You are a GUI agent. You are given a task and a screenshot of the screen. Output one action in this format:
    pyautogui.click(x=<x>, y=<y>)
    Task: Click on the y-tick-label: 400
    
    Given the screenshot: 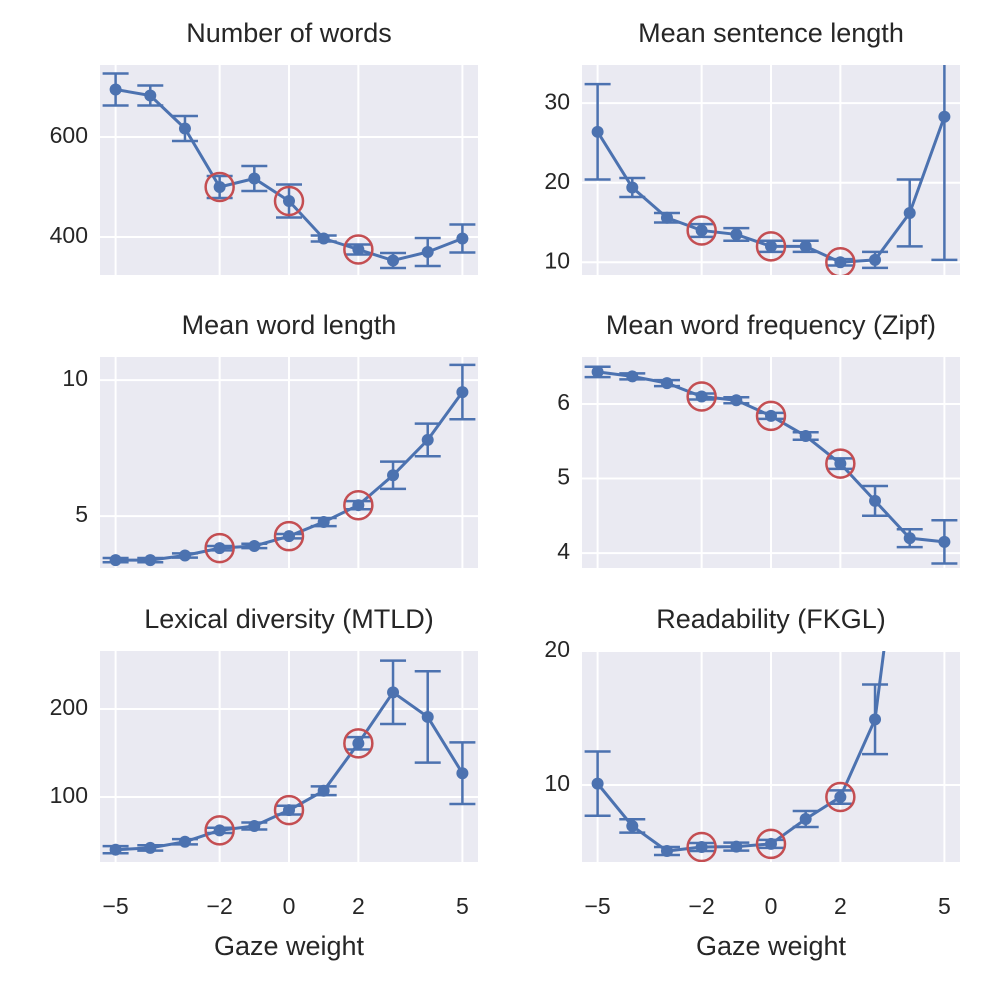 What is the action you would take?
    pyautogui.click(x=69, y=235)
    